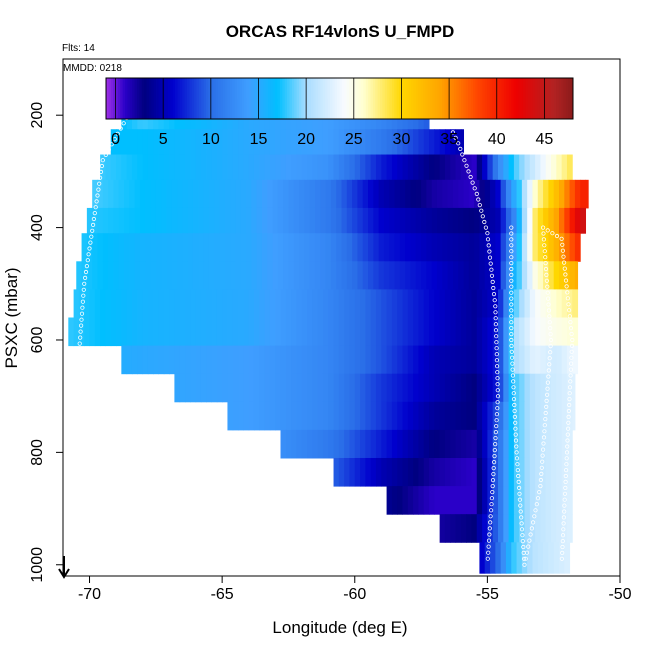 Image resolution: width=650 pixels, height=650 pixels. What do you see at coordinates (89, 594) in the screenshot?
I see `x-tick-label: -70` at bounding box center [89, 594].